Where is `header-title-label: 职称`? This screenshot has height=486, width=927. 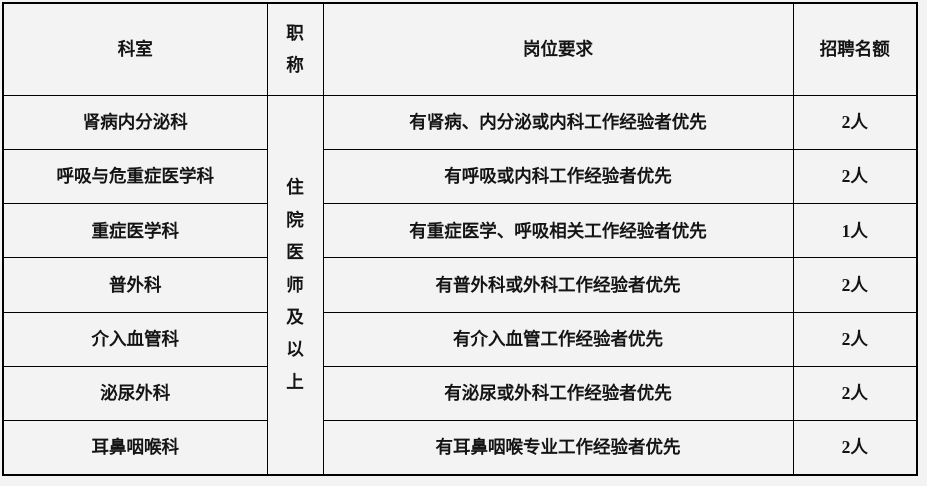 header-title-label: 职称 is located at coordinates (295, 49).